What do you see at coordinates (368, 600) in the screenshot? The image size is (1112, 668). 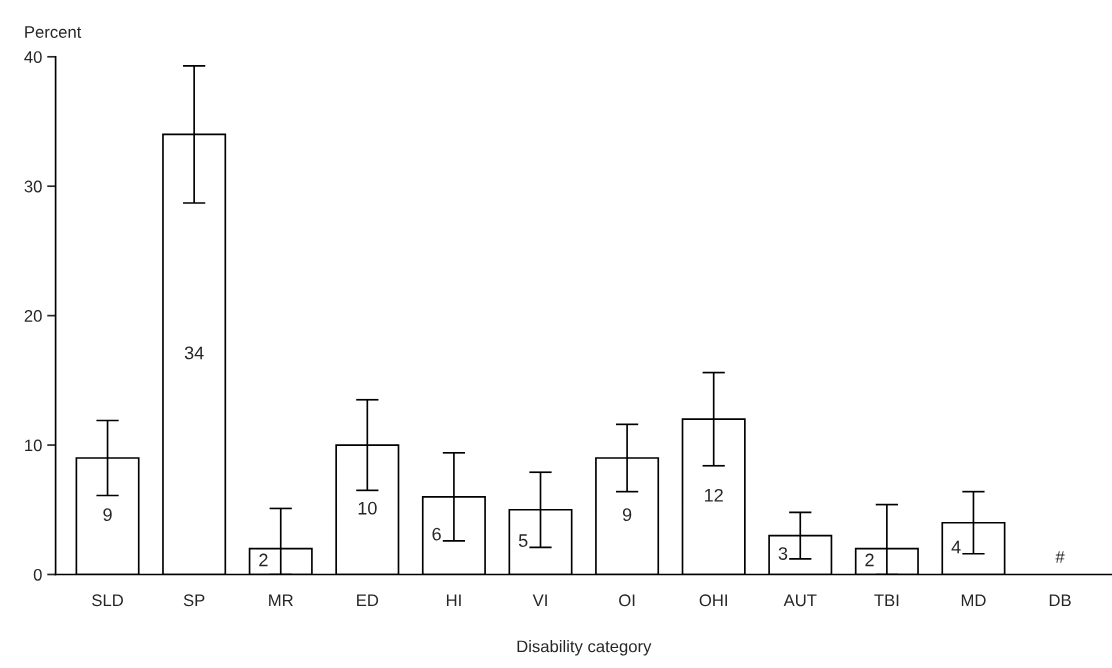 I see `x-tick-label: ED` at bounding box center [368, 600].